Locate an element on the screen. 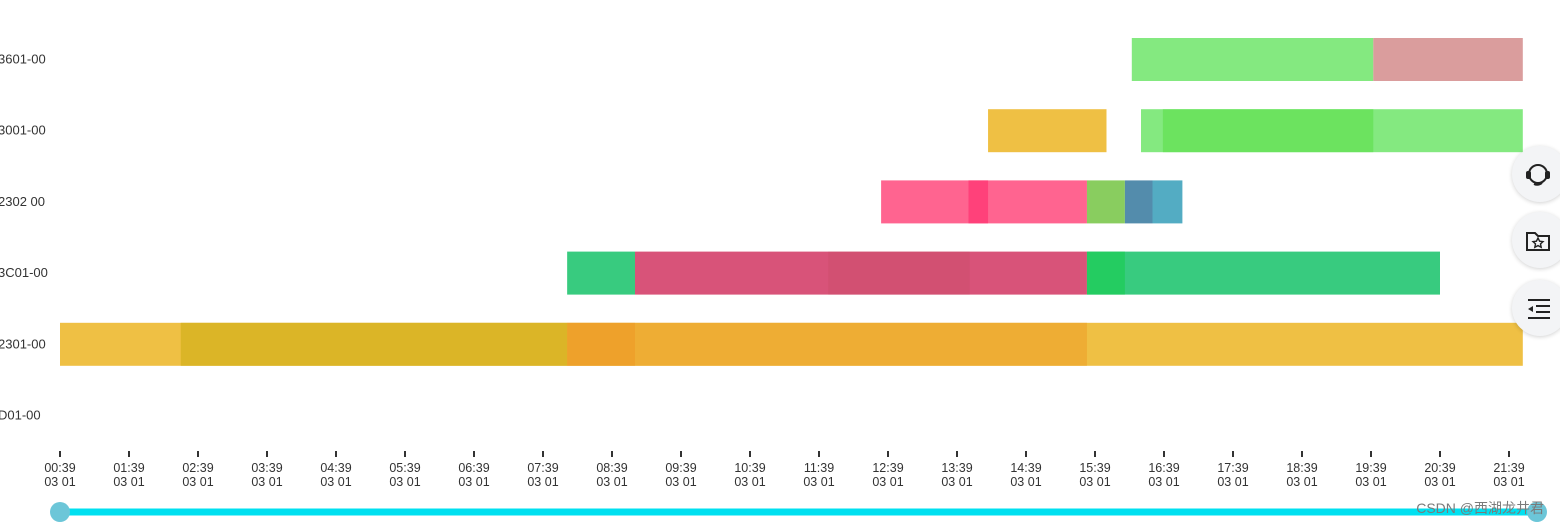  x-tick-label-time: 18:39 is located at coordinates (1301, 468).